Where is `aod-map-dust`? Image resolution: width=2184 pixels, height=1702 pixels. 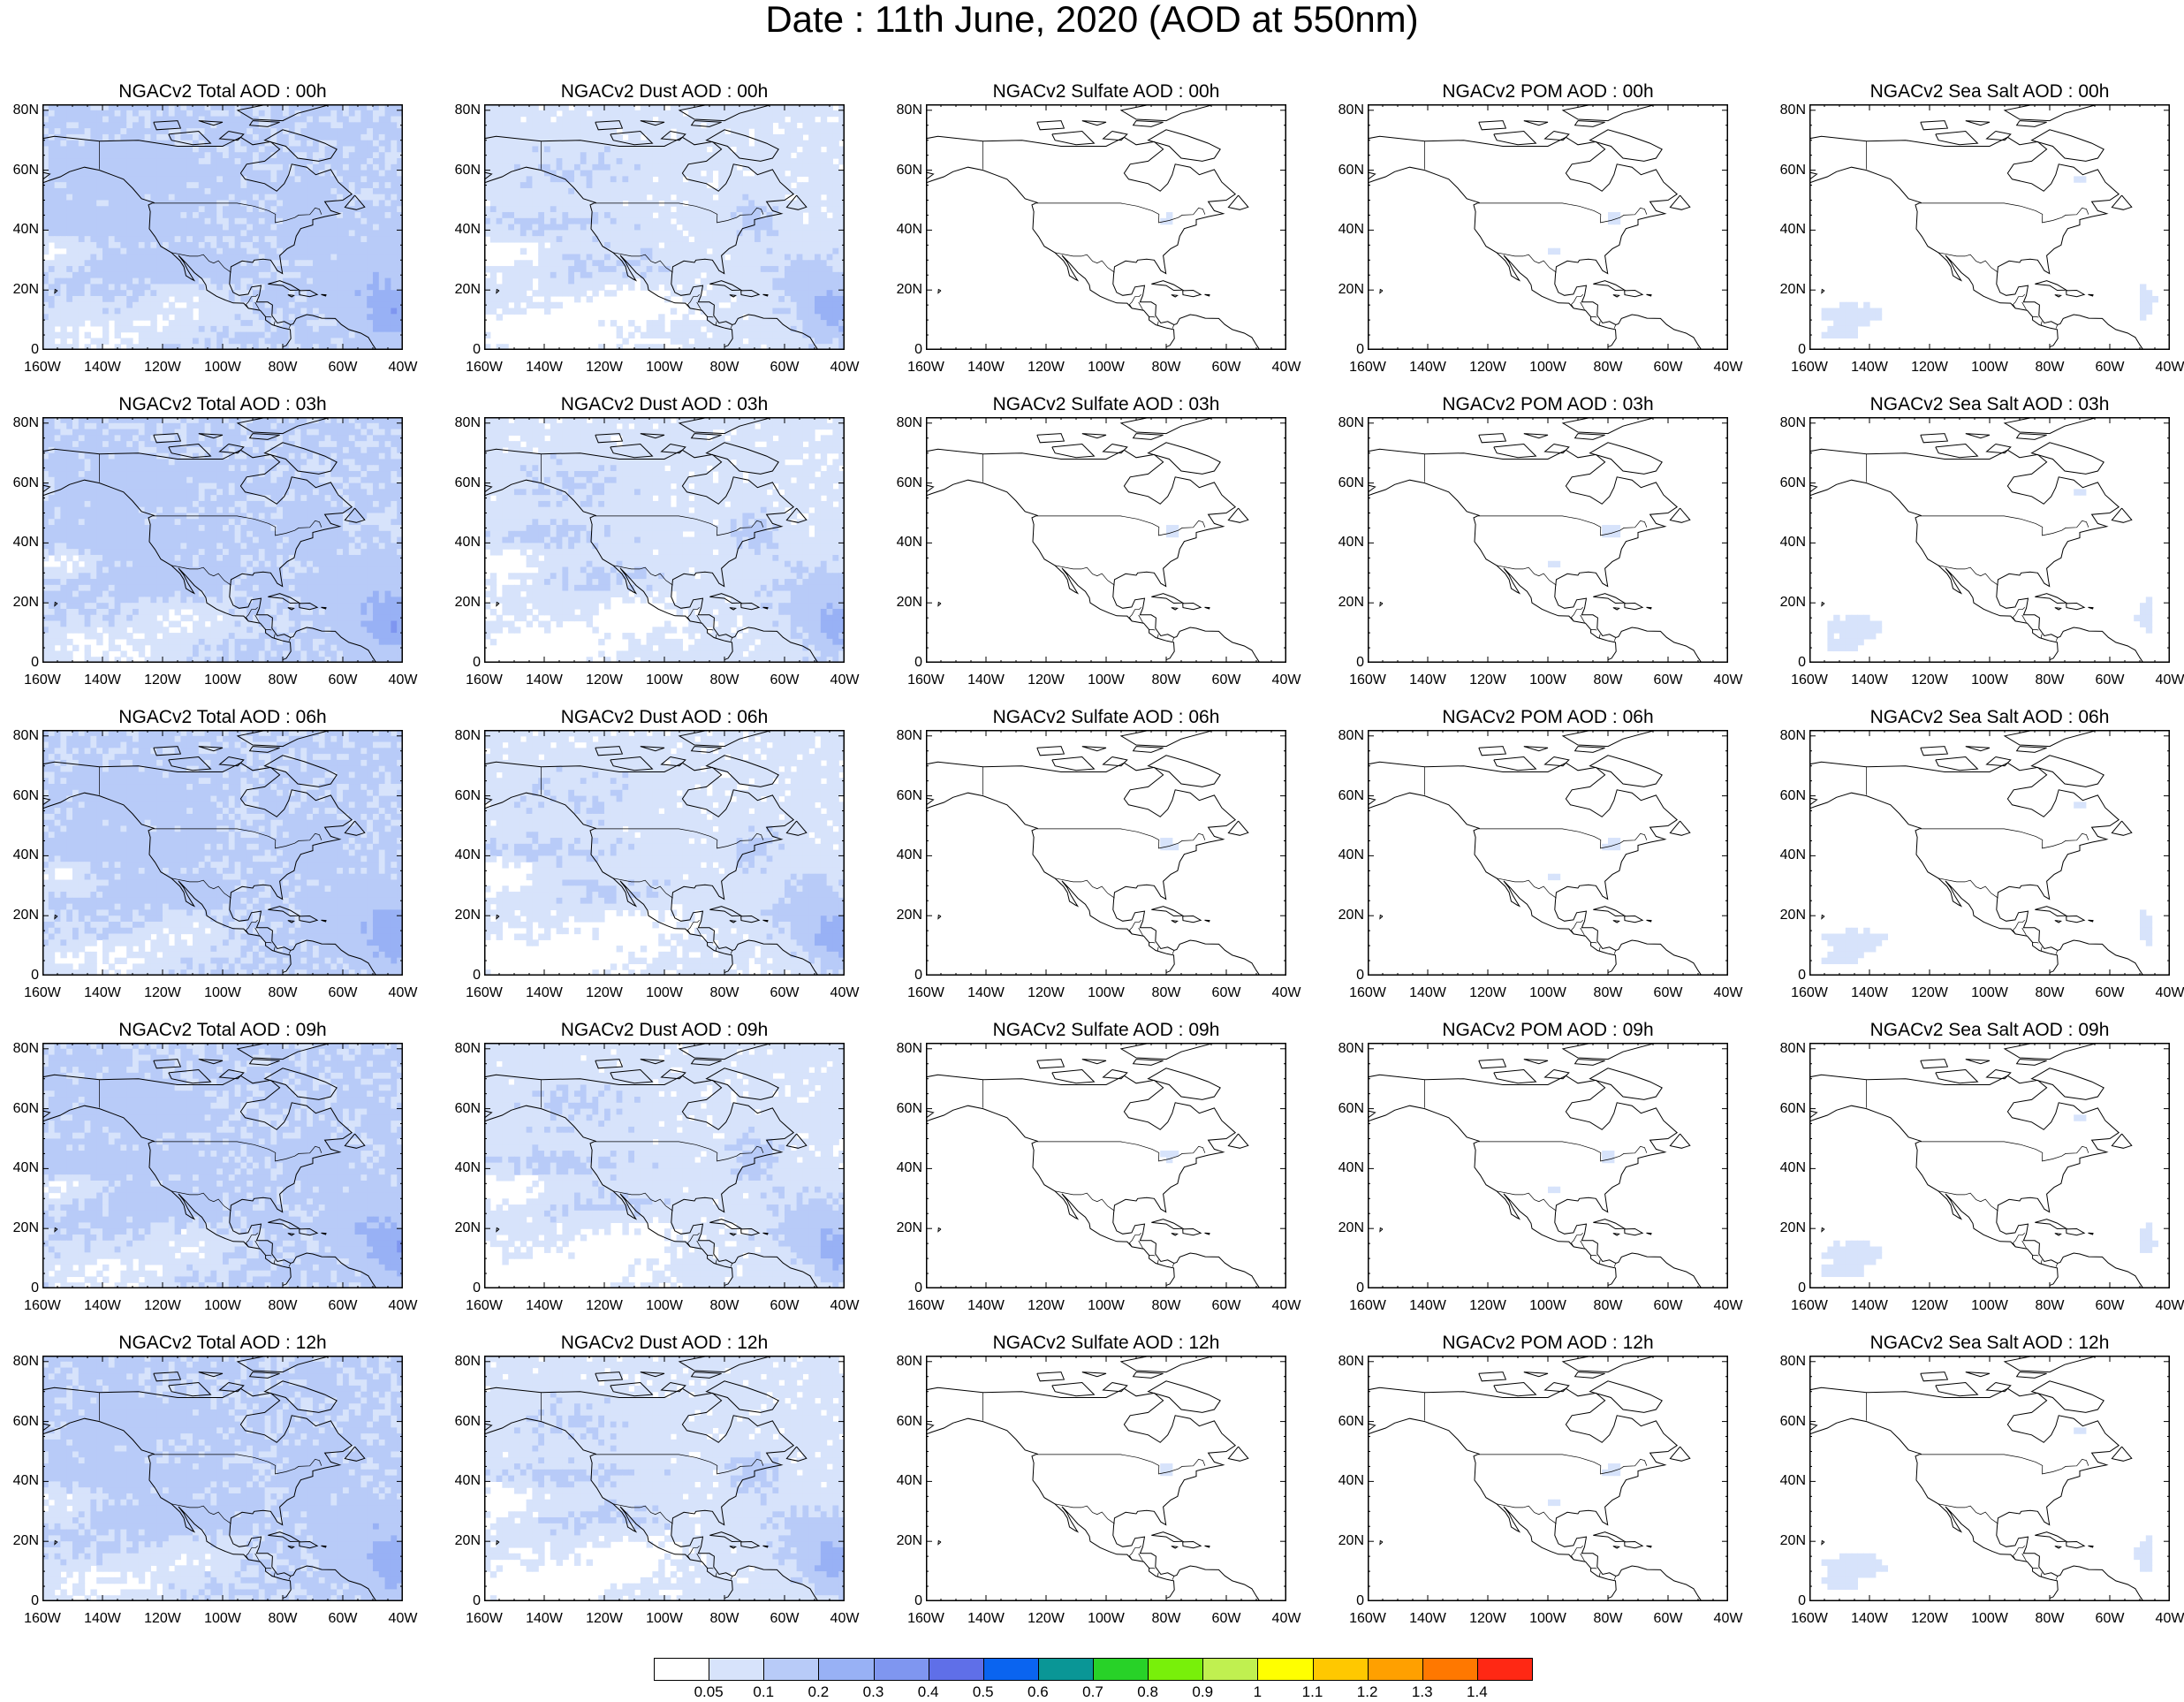 aod-map-dust is located at coordinates (664, 227).